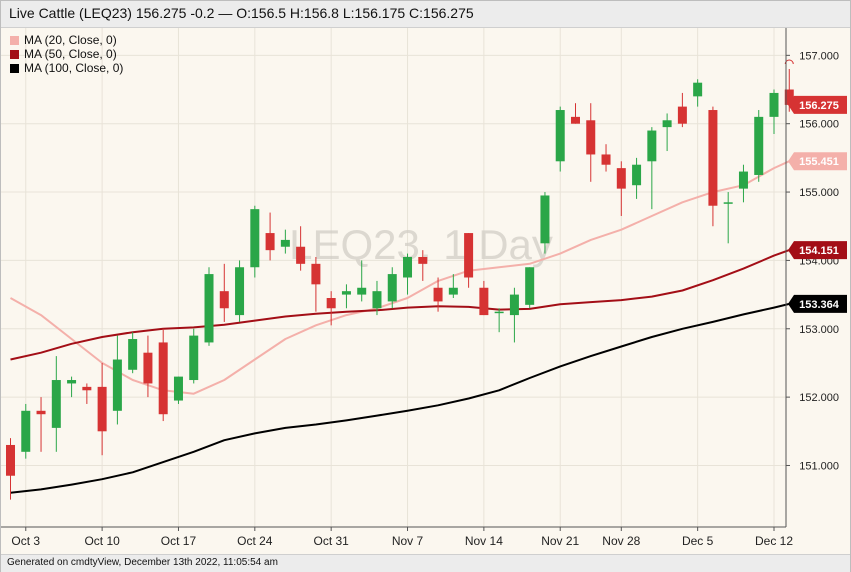 The height and width of the screenshot is (572, 851). I want to click on high-marker, so click(789, 62).